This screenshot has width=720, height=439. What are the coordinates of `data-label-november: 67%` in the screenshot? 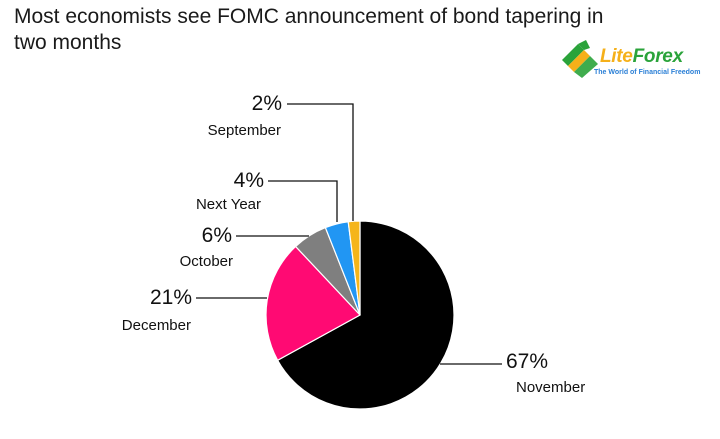 It's located at (527, 361).